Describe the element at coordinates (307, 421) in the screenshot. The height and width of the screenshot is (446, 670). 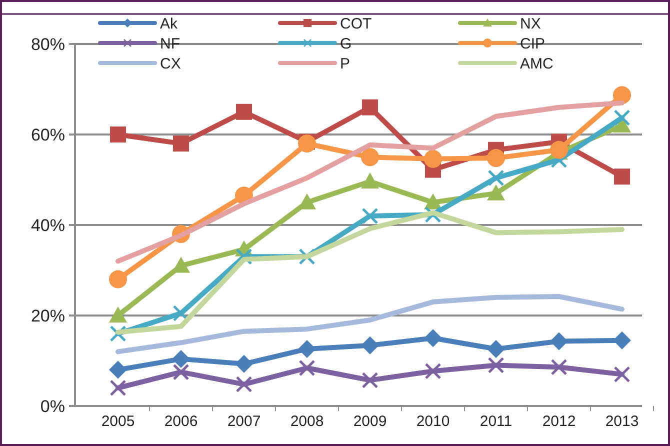
I see `x-tick-label: 2008` at that location.